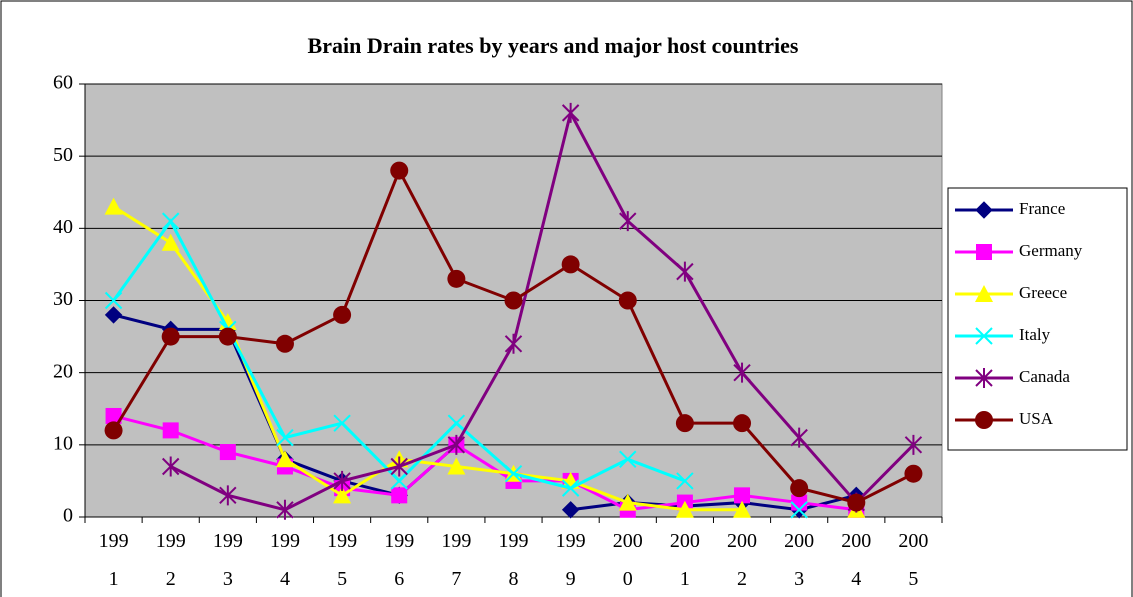 This screenshot has height=597, width=1133. What do you see at coordinates (513, 560) in the screenshot?
I see `x-tick-label: 1998` at bounding box center [513, 560].